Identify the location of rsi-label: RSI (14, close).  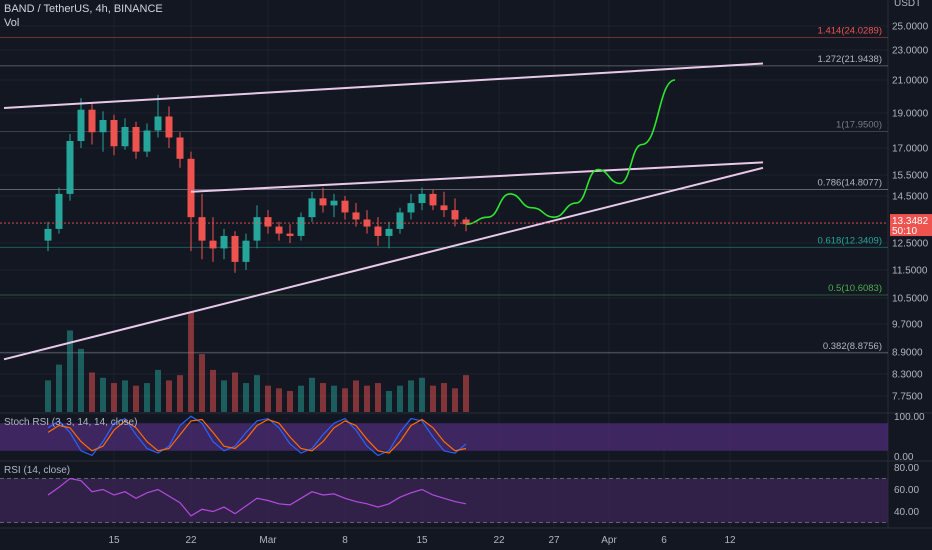
(37, 470).